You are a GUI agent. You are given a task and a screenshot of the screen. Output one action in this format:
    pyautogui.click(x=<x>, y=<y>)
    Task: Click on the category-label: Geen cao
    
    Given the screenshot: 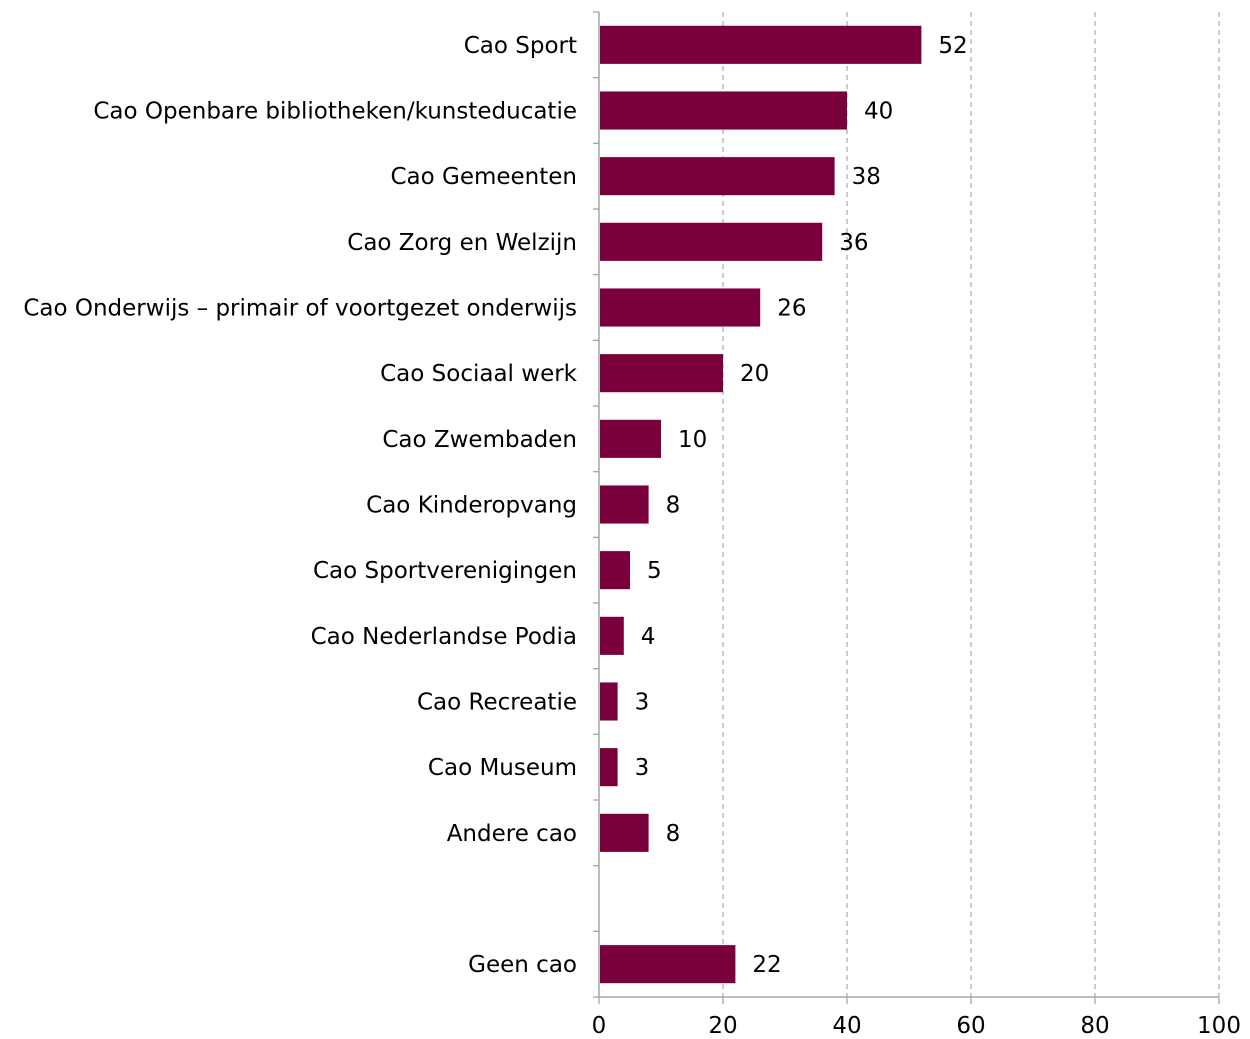 What is the action you would take?
    pyautogui.click(x=522, y=965)
    